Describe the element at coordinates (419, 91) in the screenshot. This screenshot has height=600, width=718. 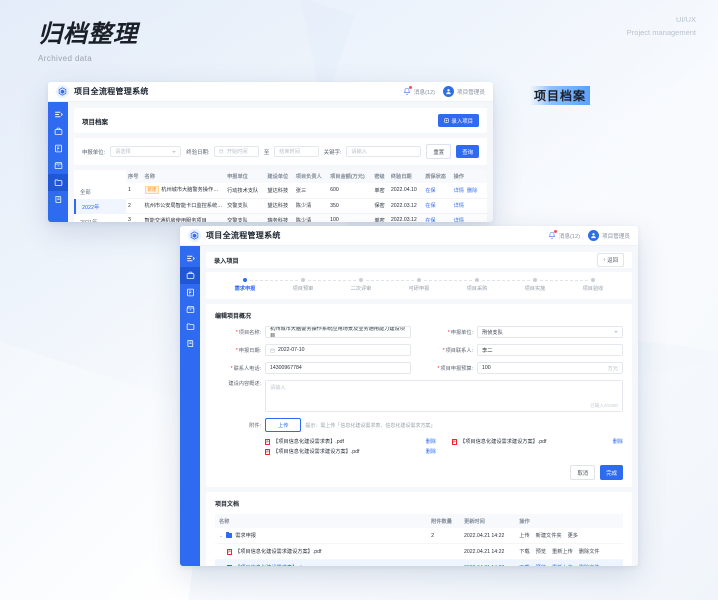
I see `messages-button-back: 消息(12)` at that location.